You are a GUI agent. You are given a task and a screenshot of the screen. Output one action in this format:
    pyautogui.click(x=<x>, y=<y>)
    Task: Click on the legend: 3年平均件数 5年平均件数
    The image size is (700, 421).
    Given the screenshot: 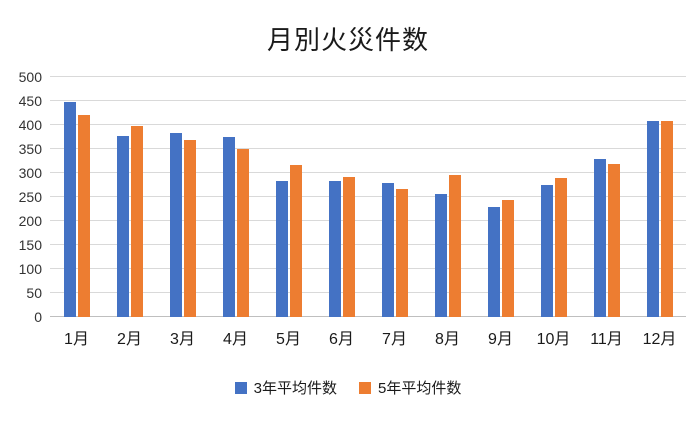 What is the action you would take?
    pyautogui.click(x=348, y=387)
    